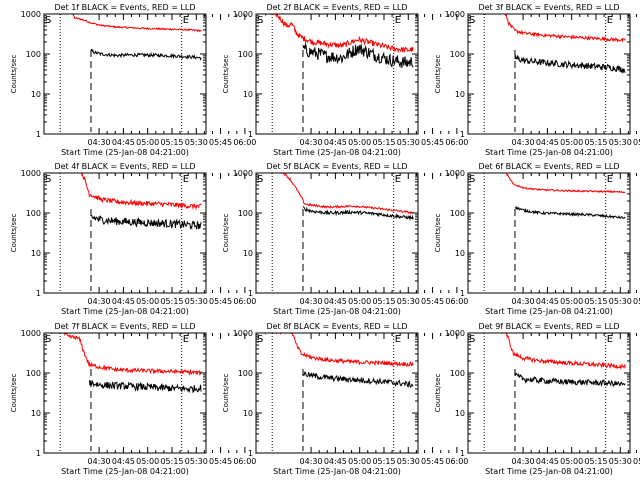 The width and height of the screenshot is (640, 480). What do you see at coordinates (548, 7) in the screenshot?
I see `panel-title: Det 3f BLACK = Events, RED = LLD` at bounding box center [548, 7].